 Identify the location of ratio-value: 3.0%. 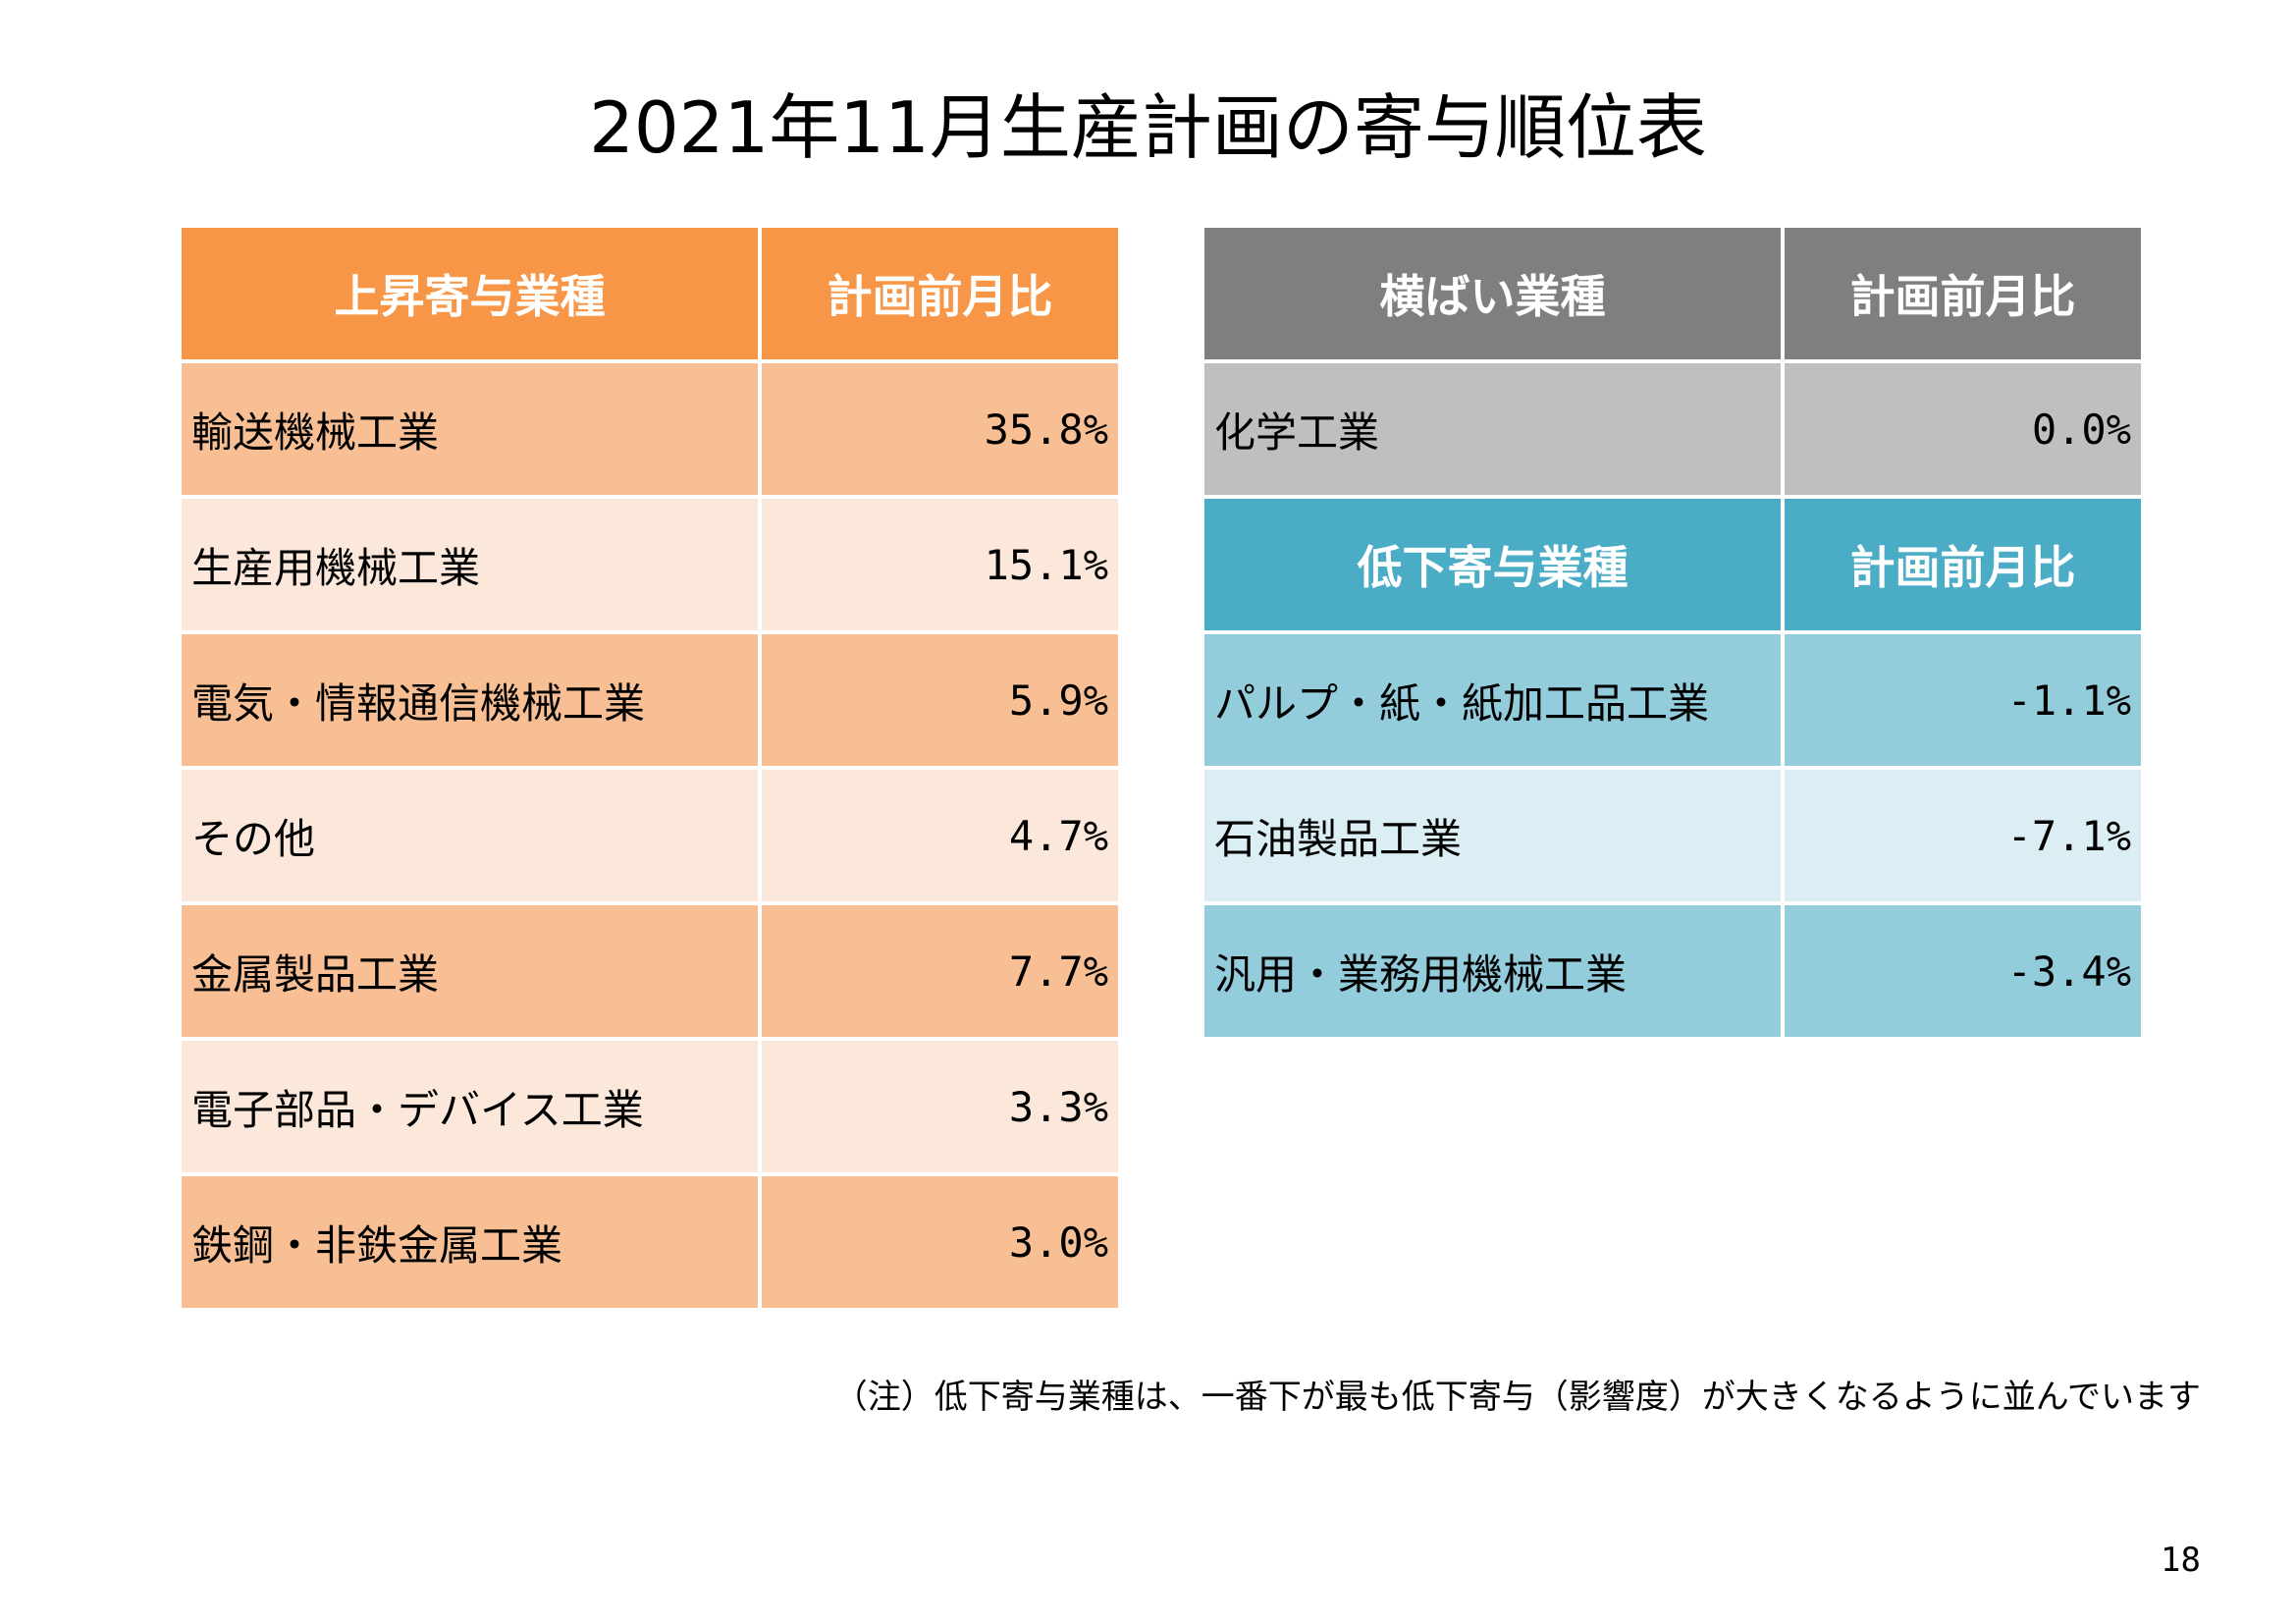
(940, 1242).